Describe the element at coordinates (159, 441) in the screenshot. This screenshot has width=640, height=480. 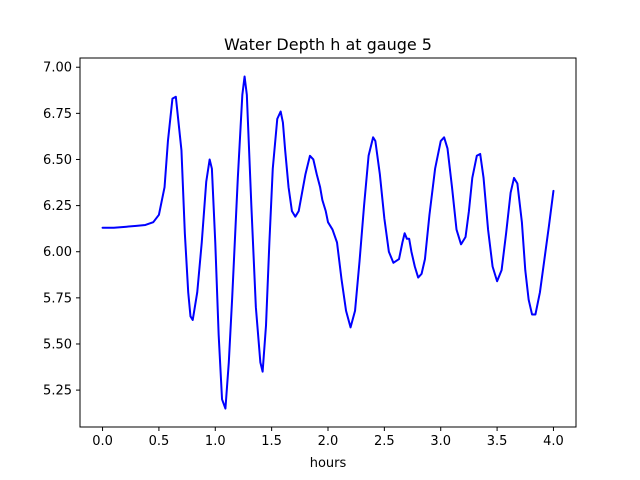
I see `x-tick-label: 0.5` at that location.